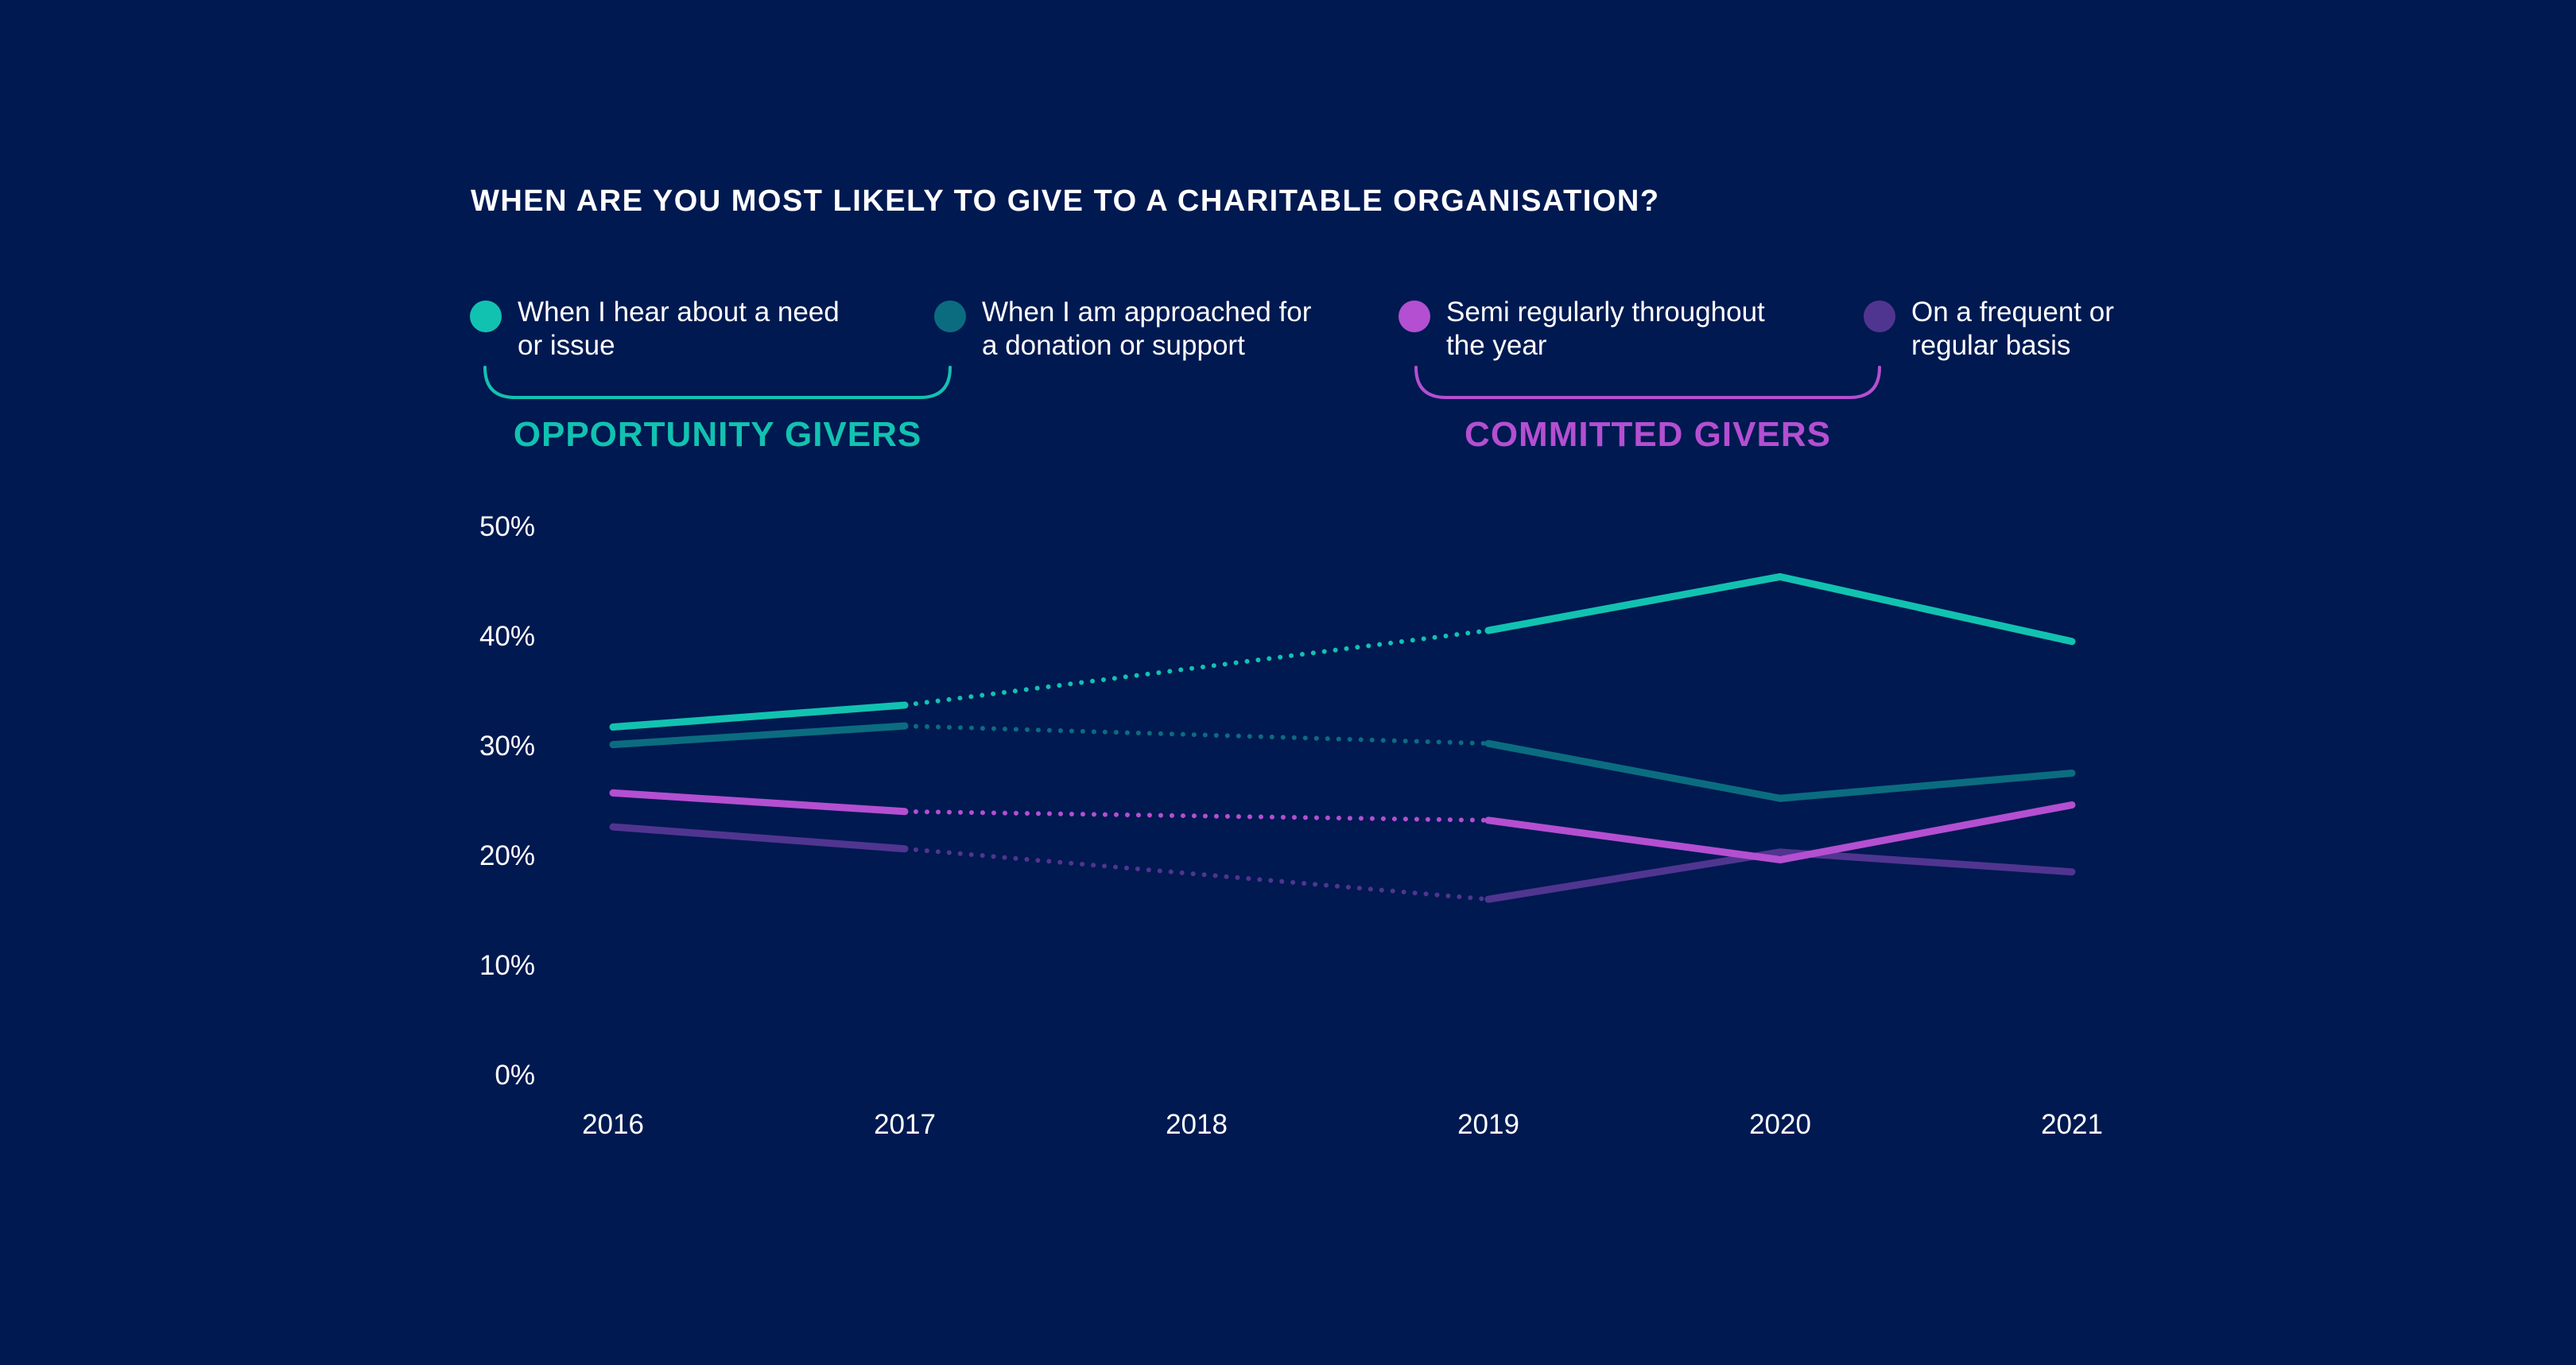 The width and height of the screenshot is (2576, 1365). I want to click on legend-label: a donation or support, so click(1114, 345).